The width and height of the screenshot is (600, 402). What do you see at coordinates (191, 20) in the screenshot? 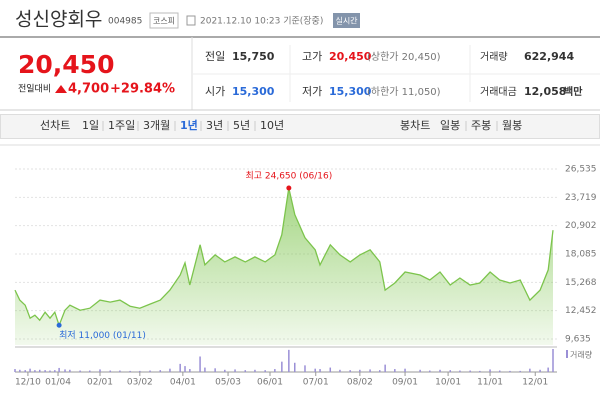
I see `calendar-icon` at bounding box center [191, 20].